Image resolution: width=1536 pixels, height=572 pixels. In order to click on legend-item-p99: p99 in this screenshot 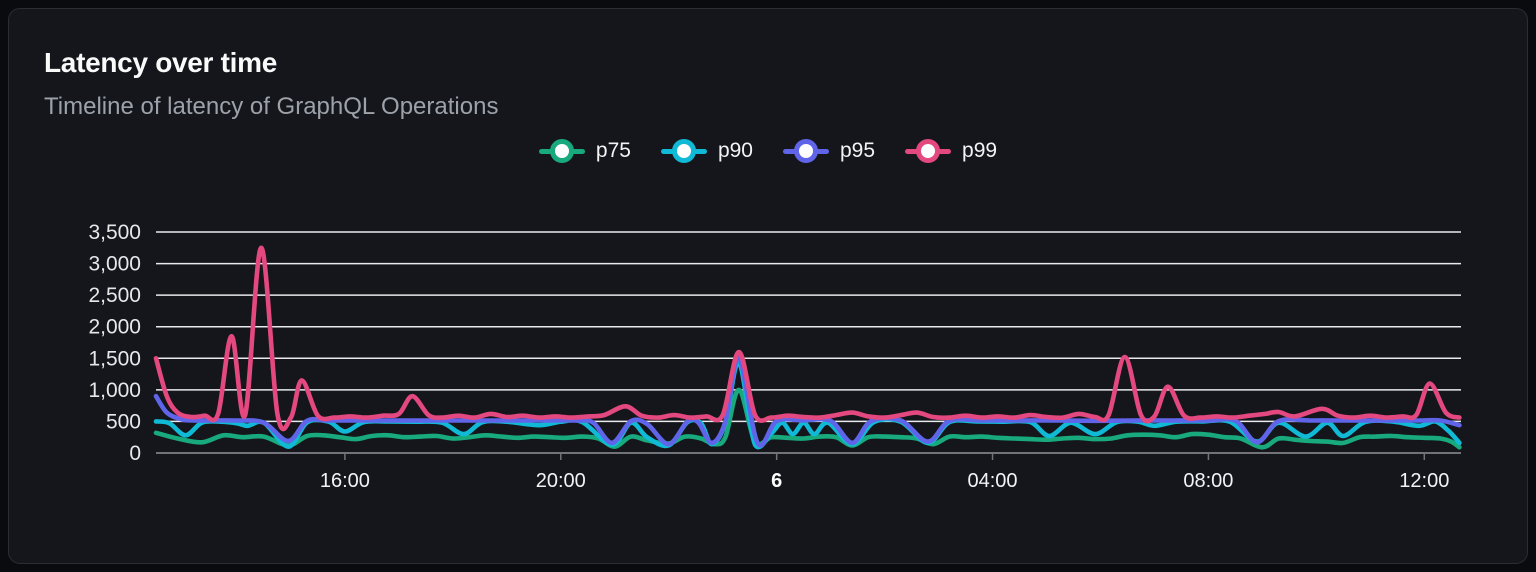, I will do `click(951, 151)`.